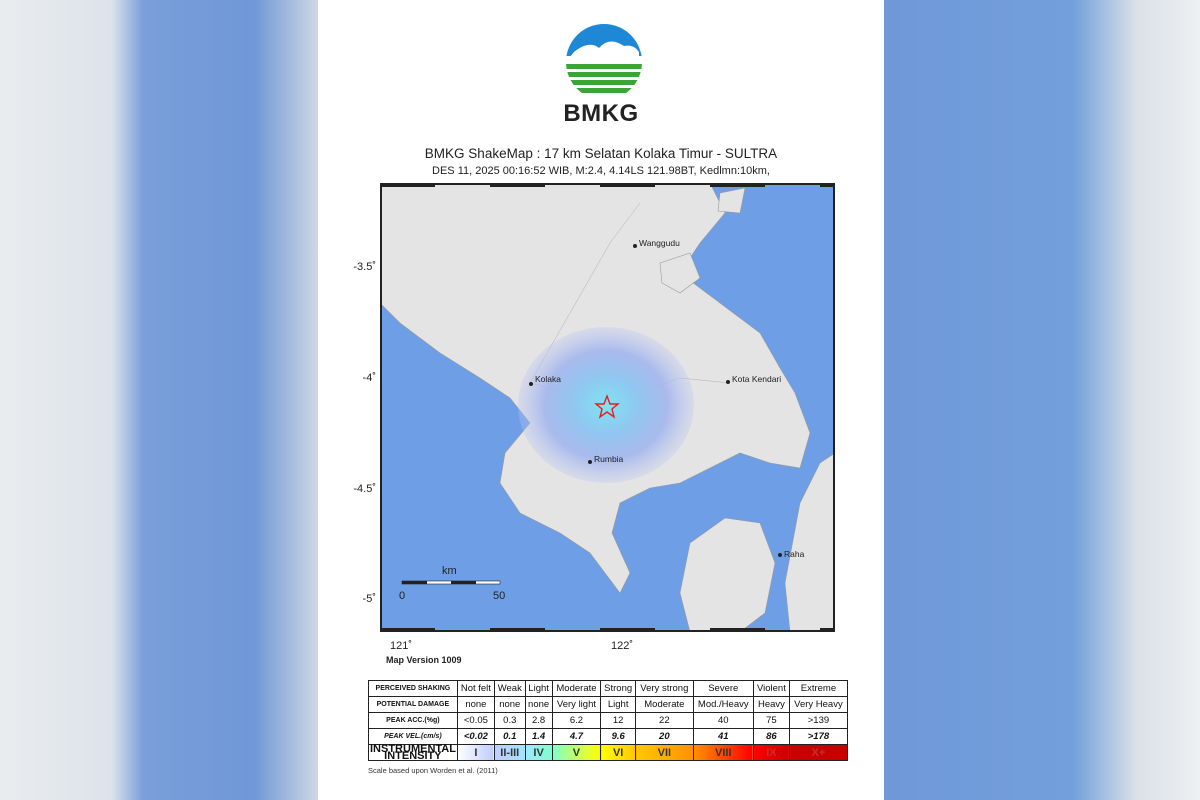 This screenshot has height=800, width=1200. Describe the element at coordinates (538, 752) in the screenshot. I see `legend-cell: IV` at that location.